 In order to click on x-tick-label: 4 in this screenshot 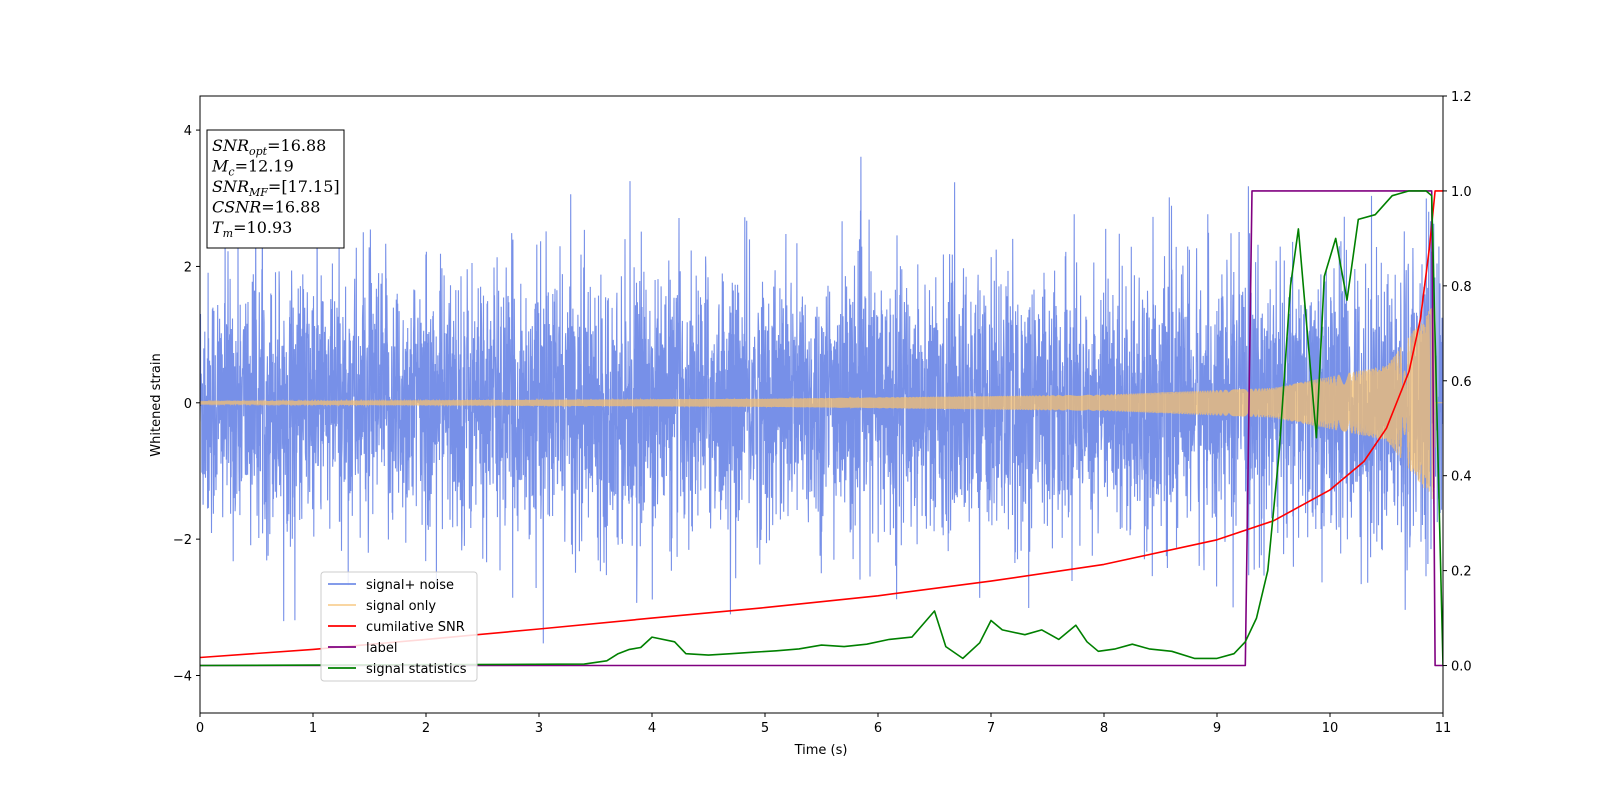, I will do `click(652, 728)`.